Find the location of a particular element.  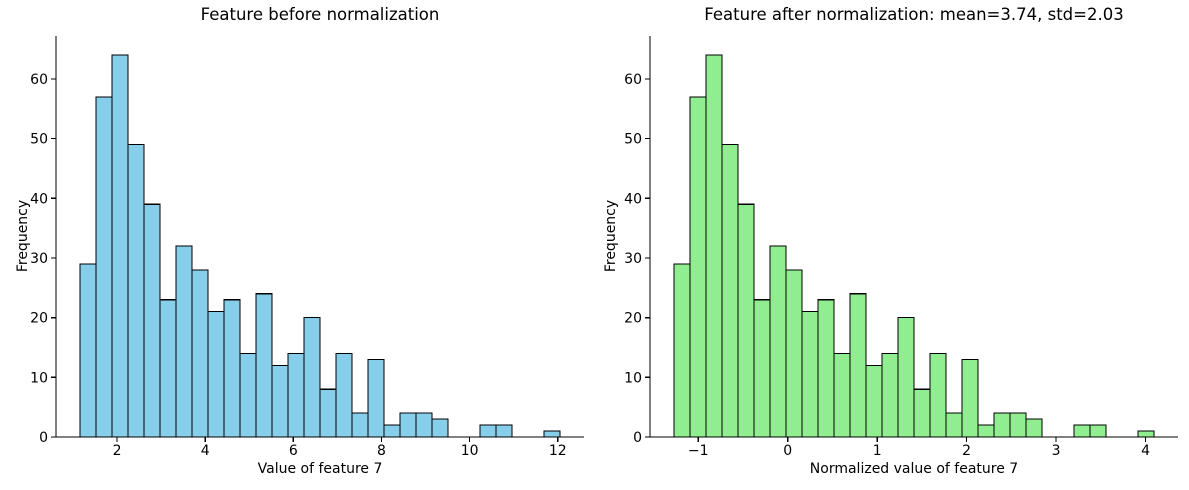

x-tick-label: −1 is located at coordinates (698, 451).